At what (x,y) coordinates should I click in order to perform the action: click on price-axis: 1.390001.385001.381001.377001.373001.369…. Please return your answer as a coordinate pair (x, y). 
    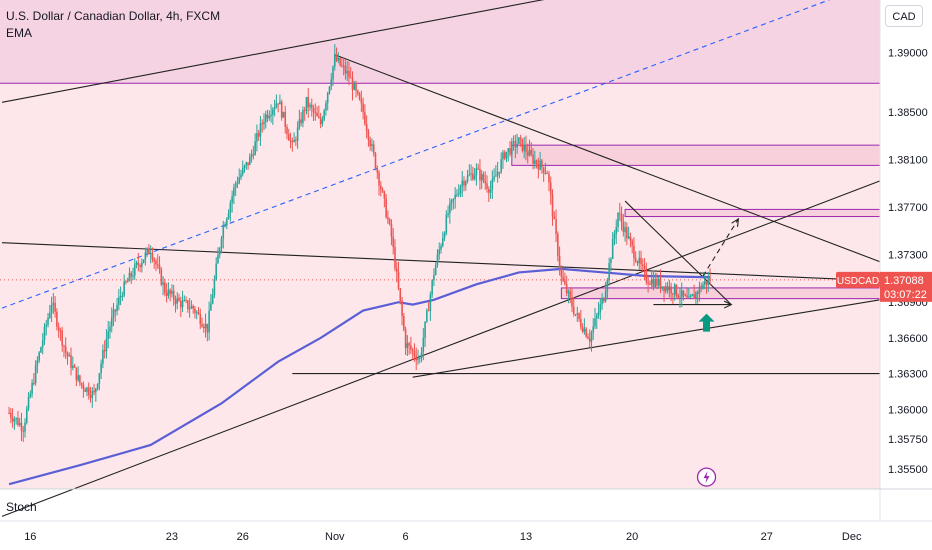
    Looking at the image, I should click on (908, 261).